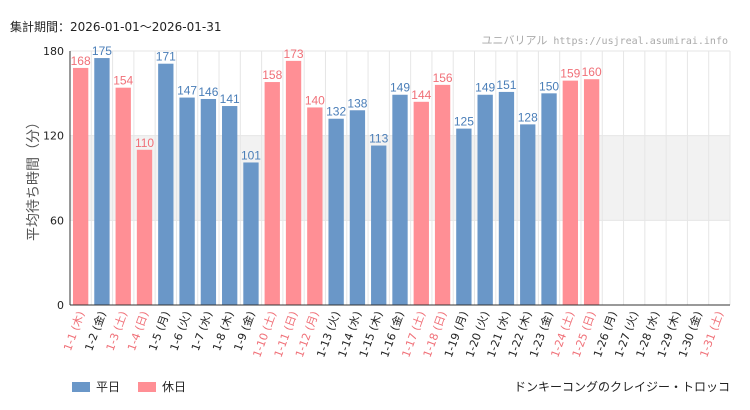  I want to click on data-label: 173, so click(294, 54).